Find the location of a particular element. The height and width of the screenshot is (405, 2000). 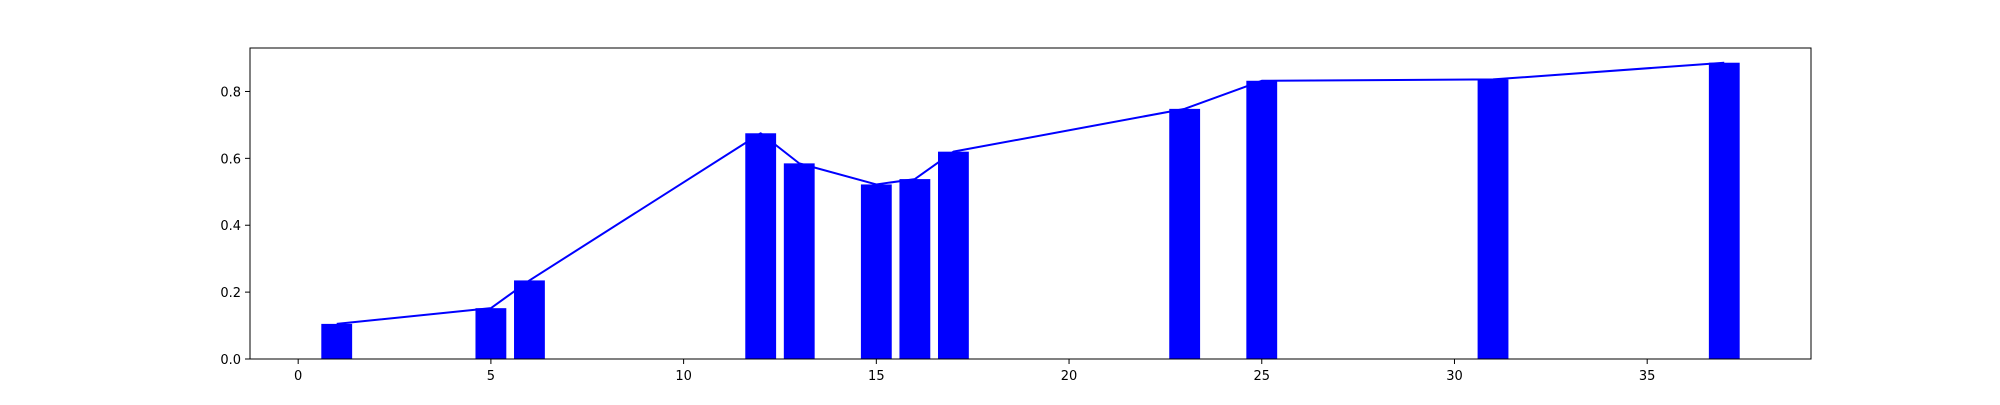

x-tick-label: 25 is located at coordinates (1261, 376).